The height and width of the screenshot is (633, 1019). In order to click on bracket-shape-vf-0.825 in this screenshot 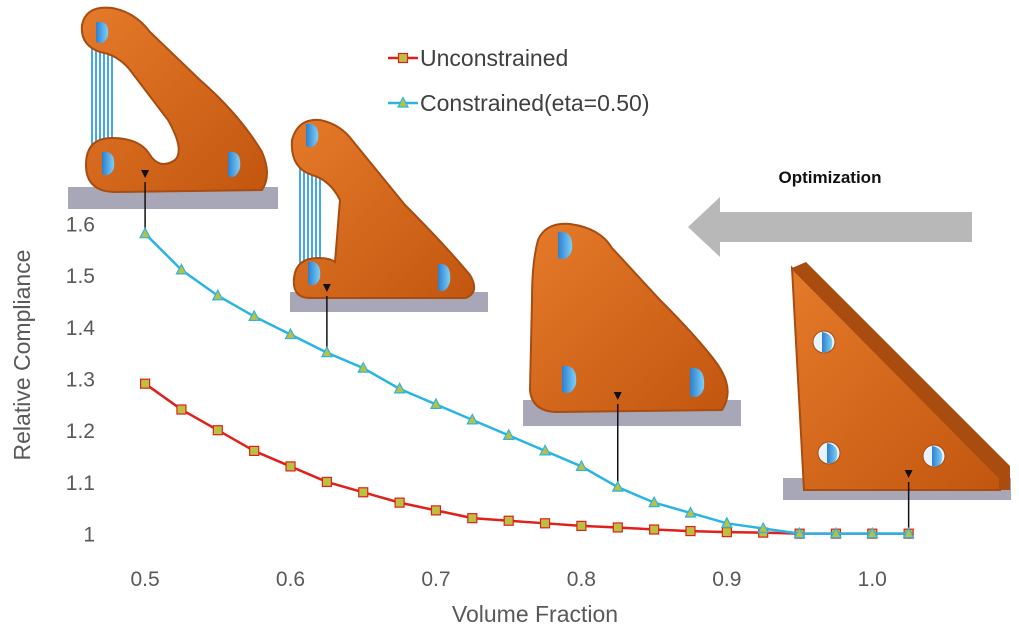, I will do `click(632, 324)`.